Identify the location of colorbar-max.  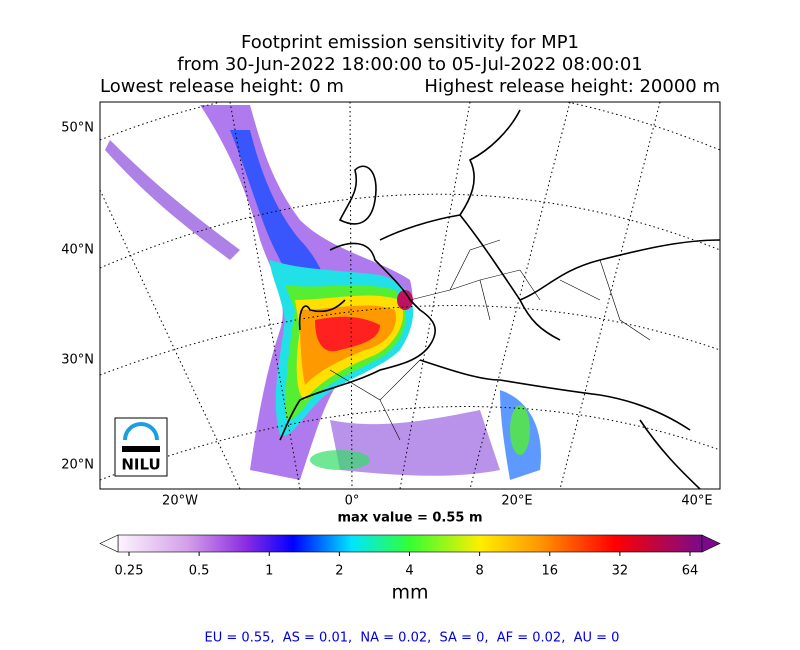
(711, 543).